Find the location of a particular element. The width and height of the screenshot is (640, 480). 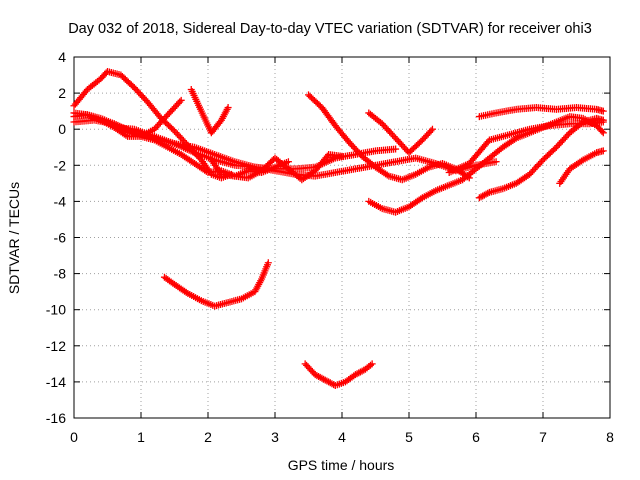

y-tick-label: -16 is located at coordinates (56, 418).